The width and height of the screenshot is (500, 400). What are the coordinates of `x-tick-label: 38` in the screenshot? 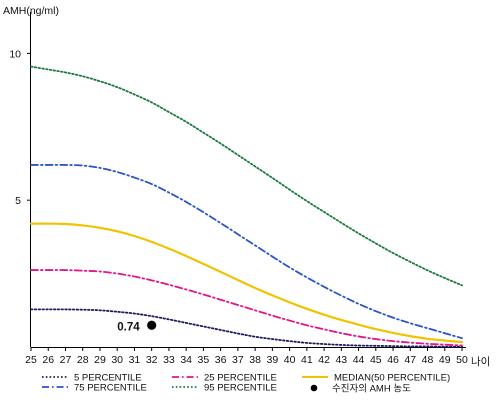 It's located at (255, 360).